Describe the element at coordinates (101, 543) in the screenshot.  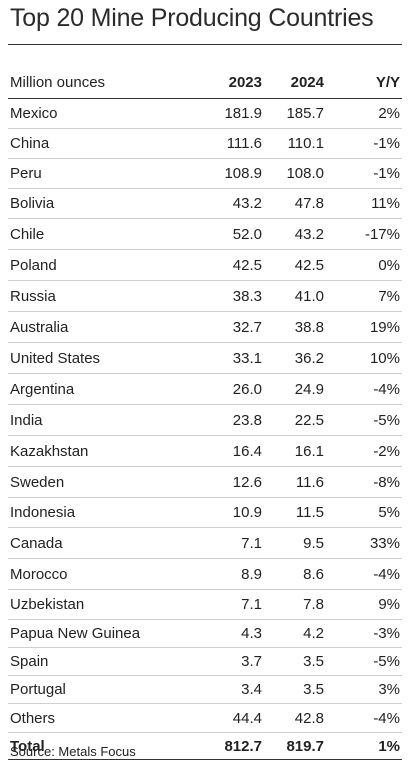
I see `country-cell: Canada` at that location.